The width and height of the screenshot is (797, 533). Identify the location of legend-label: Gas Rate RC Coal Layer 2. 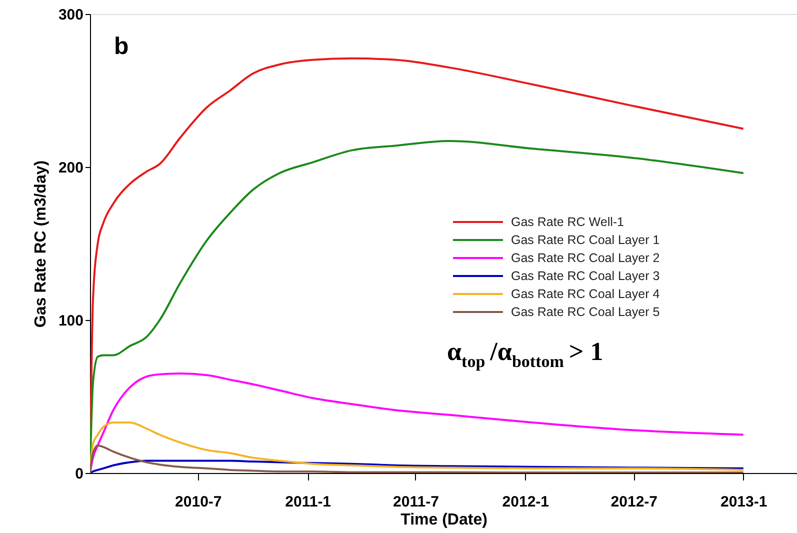
(585, 258).